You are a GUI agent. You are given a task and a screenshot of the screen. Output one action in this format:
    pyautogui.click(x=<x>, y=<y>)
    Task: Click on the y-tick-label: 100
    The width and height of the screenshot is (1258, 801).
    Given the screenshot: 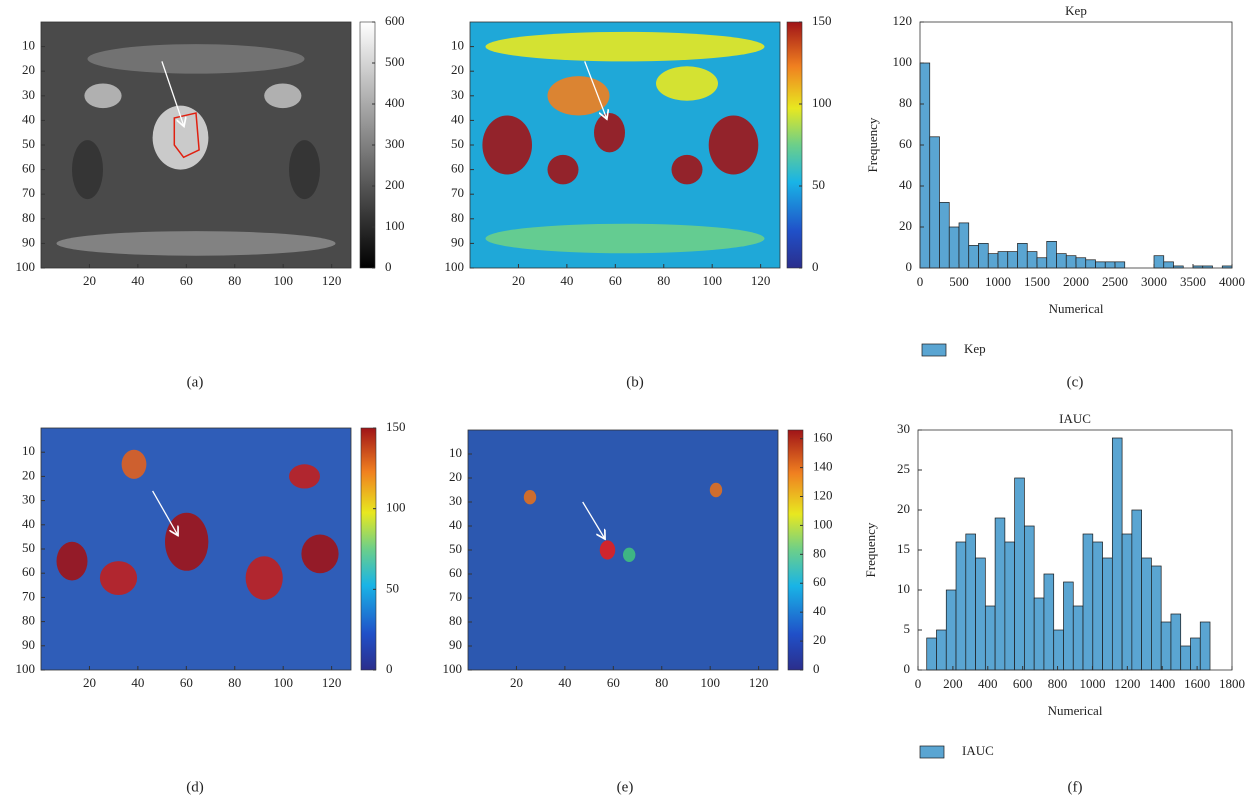 What is the action you would take?
    pyautogui.click(x=453, y=668)
    